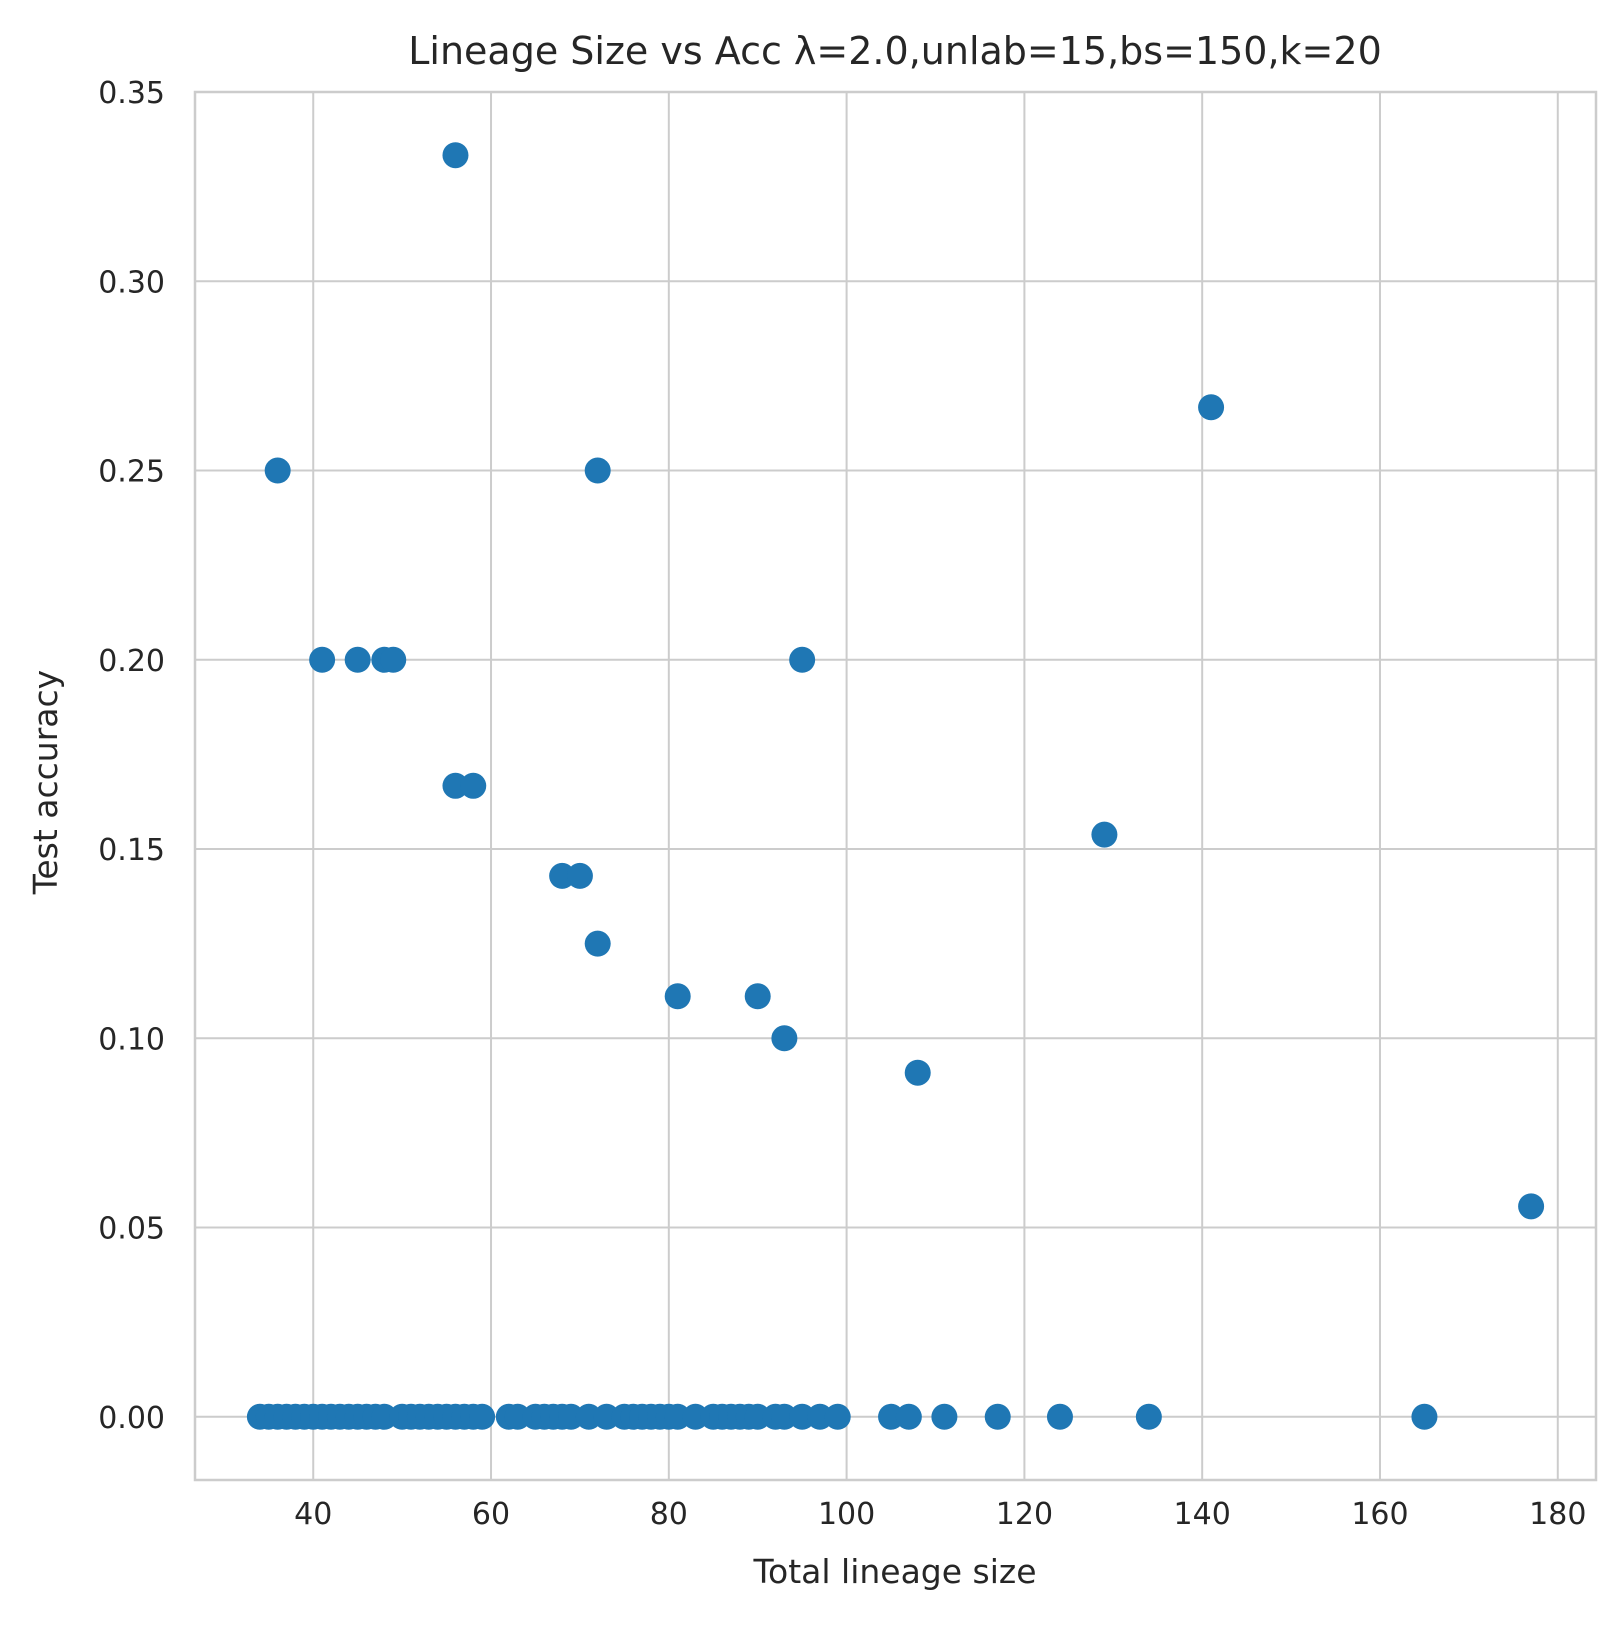 The image size is (1619, 1629). I want to click on y-tick-label: 0.00, so click(131, 1418).